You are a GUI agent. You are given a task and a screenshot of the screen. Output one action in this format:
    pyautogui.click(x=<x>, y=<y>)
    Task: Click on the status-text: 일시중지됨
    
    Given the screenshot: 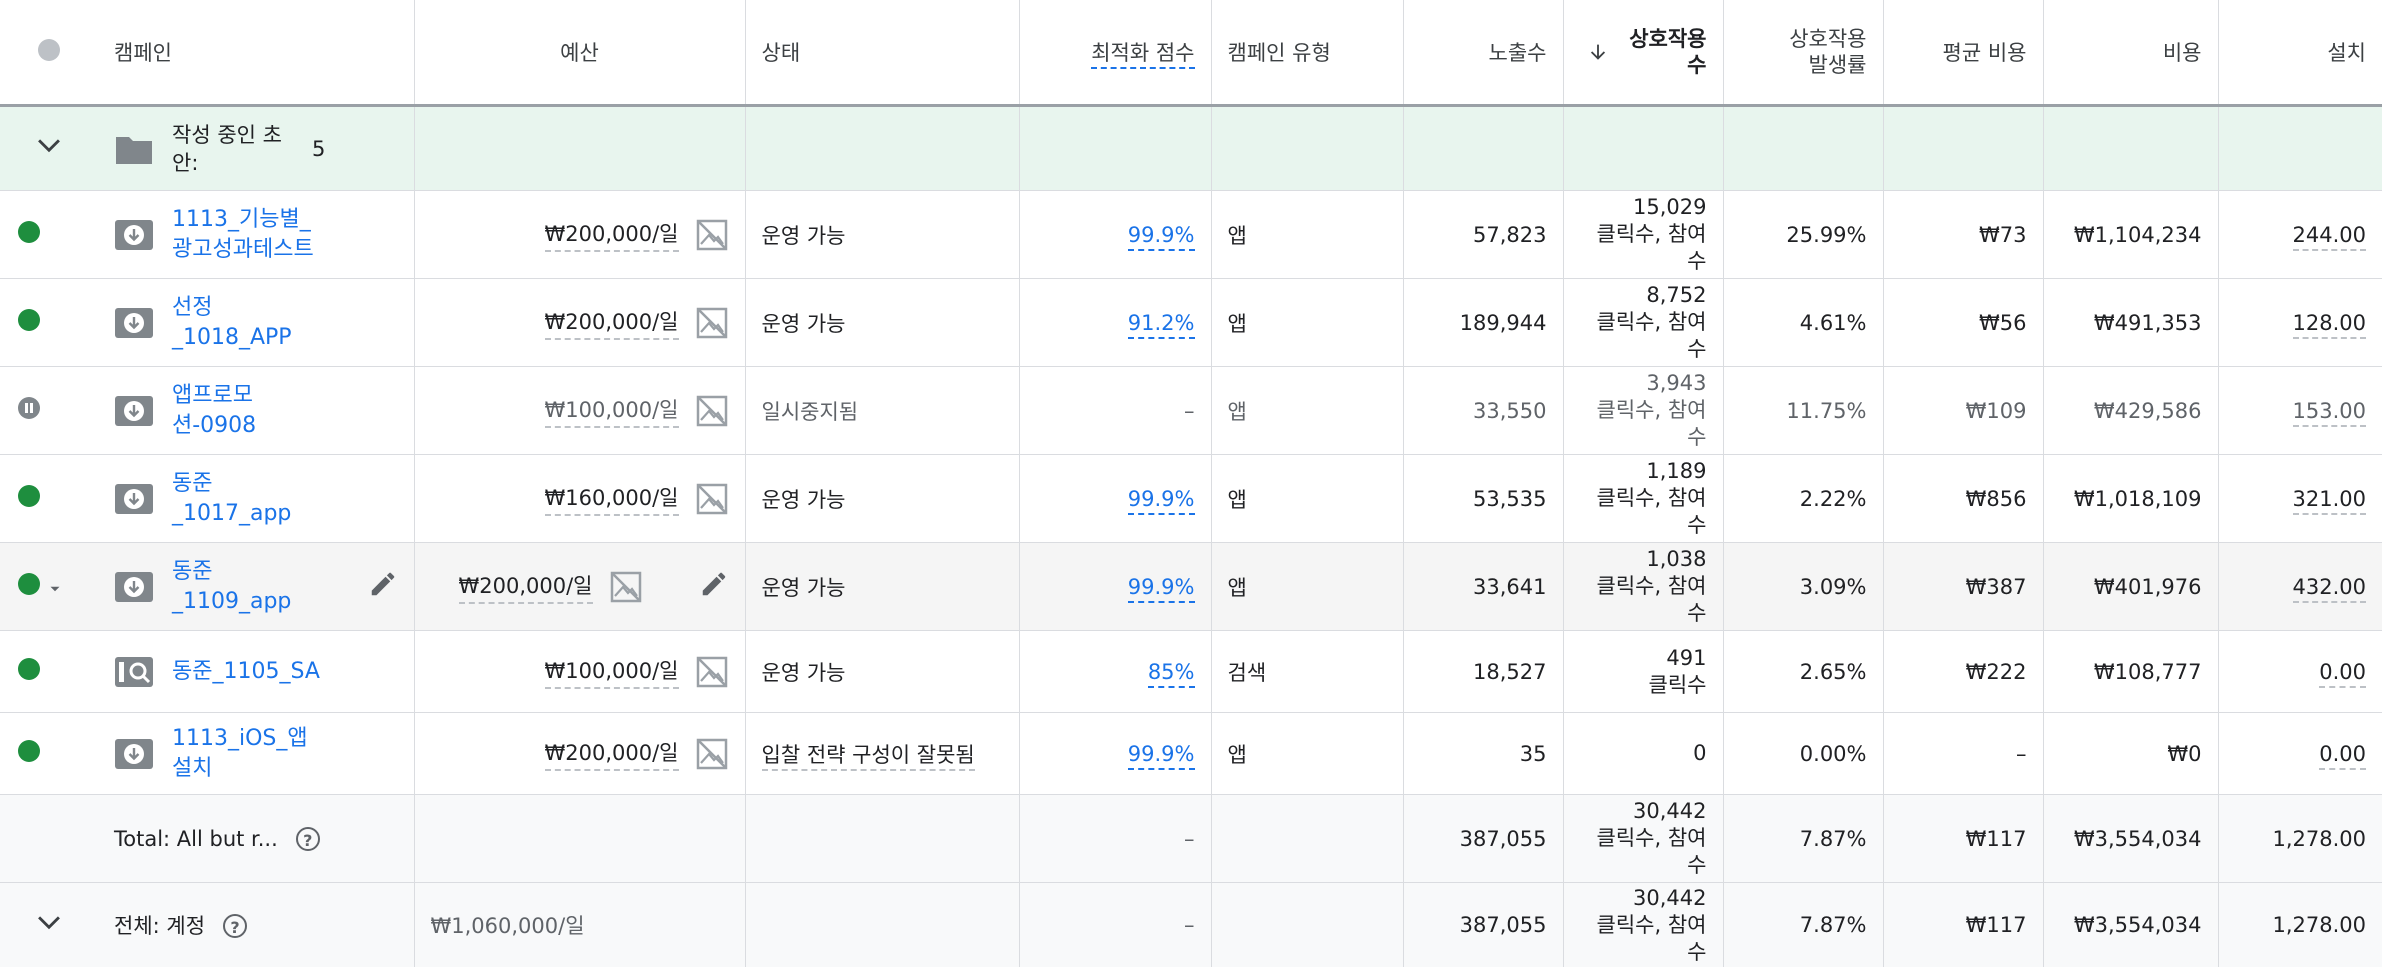 What is the action you would take?
    pyautogui.click(x=810, y=412)
    